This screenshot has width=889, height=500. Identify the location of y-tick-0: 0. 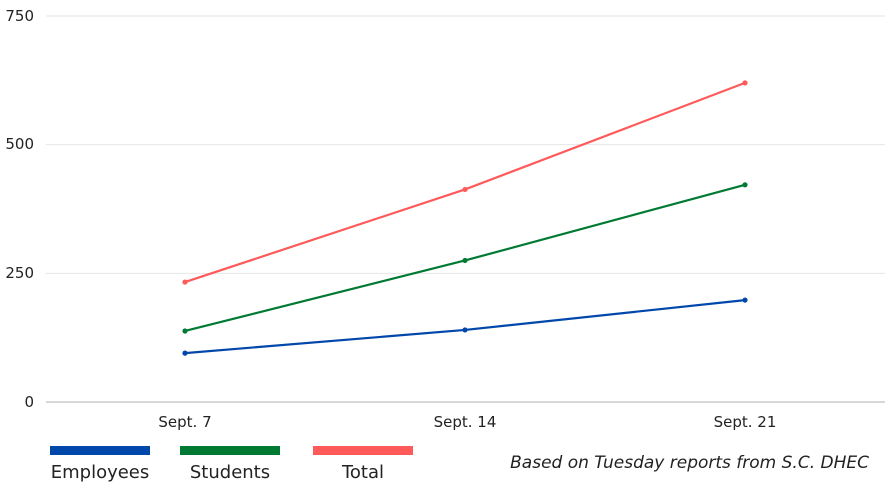
(29, 402).